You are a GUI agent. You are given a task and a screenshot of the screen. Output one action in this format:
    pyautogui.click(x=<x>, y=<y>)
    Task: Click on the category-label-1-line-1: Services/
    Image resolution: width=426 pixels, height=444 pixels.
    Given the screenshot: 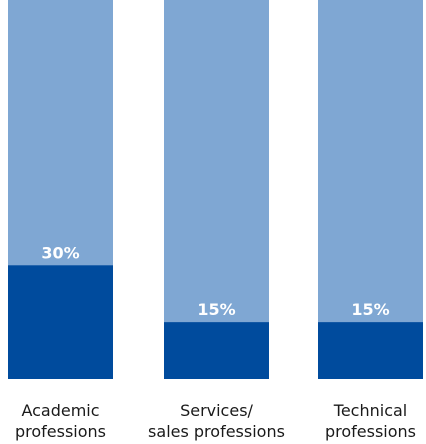 What is the action you would take?
    pyautogui.click(x=216, y=410)
    